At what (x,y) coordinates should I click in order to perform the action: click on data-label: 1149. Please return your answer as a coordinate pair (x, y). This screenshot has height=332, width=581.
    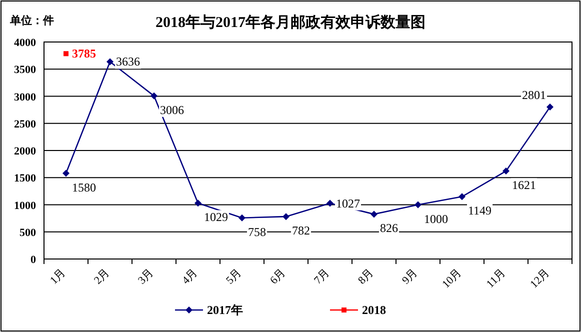
    Looking at the image, I should click on (480, 211).